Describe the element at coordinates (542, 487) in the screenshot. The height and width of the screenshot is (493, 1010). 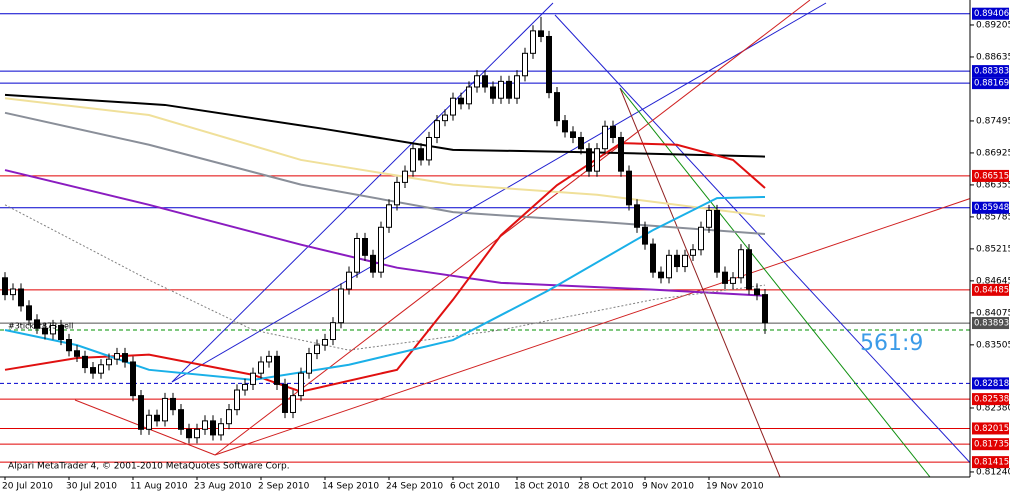
I see `x-tick-label: 18 Oct 2010` at that location.